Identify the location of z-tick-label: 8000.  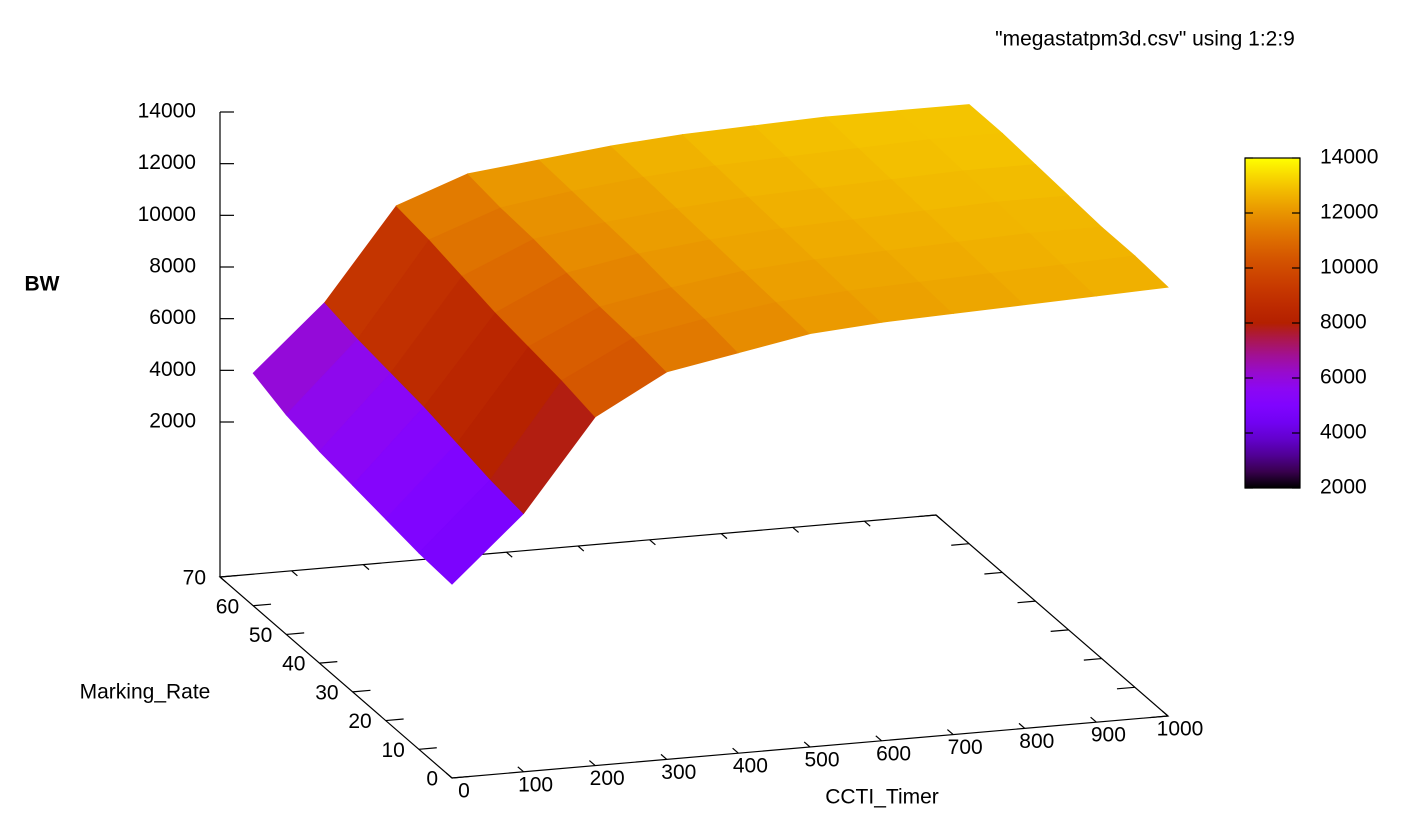
(172, 266).